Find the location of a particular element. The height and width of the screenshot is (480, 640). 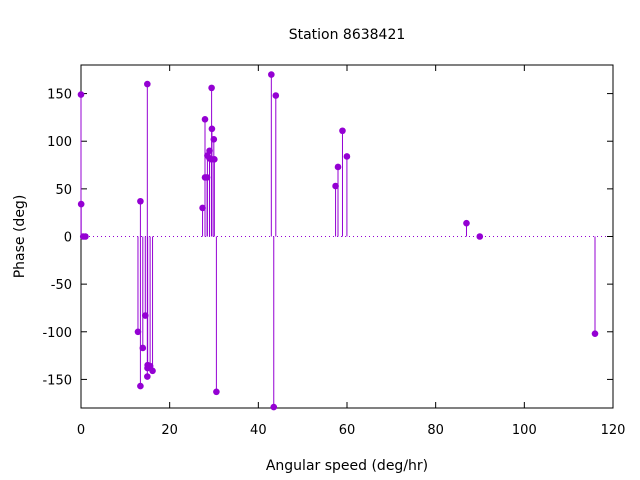

y-tick-label: -50 is located at coordinates (61, 285).